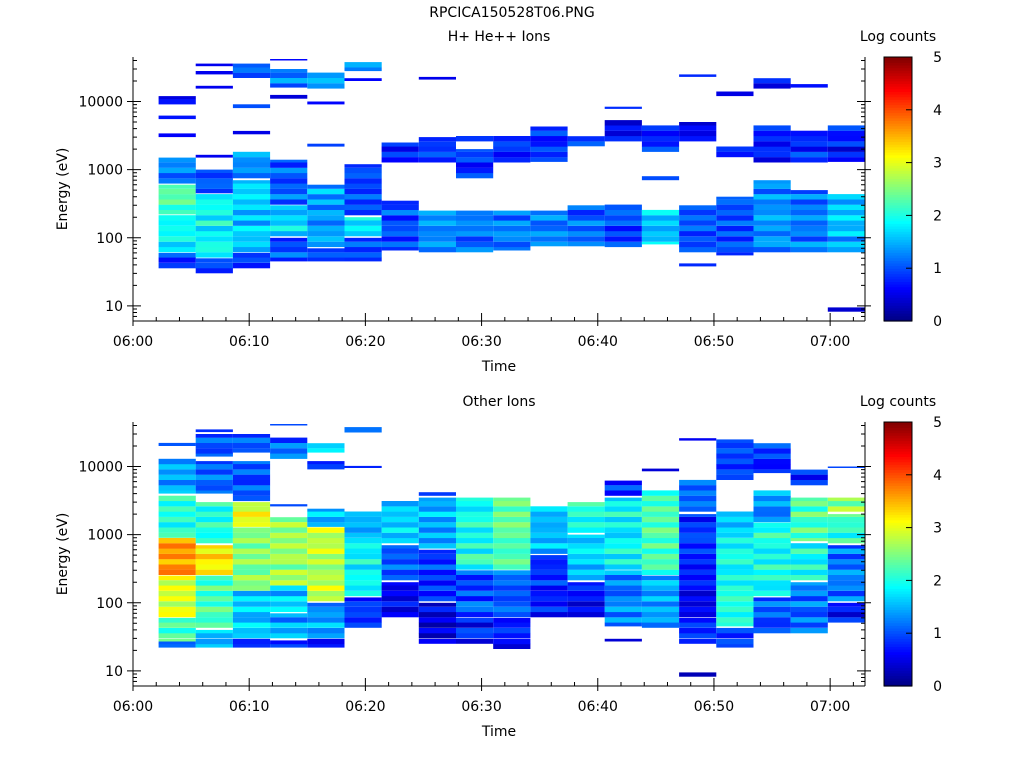  I want to click on y-tick-label: 10, so click(114, 307).